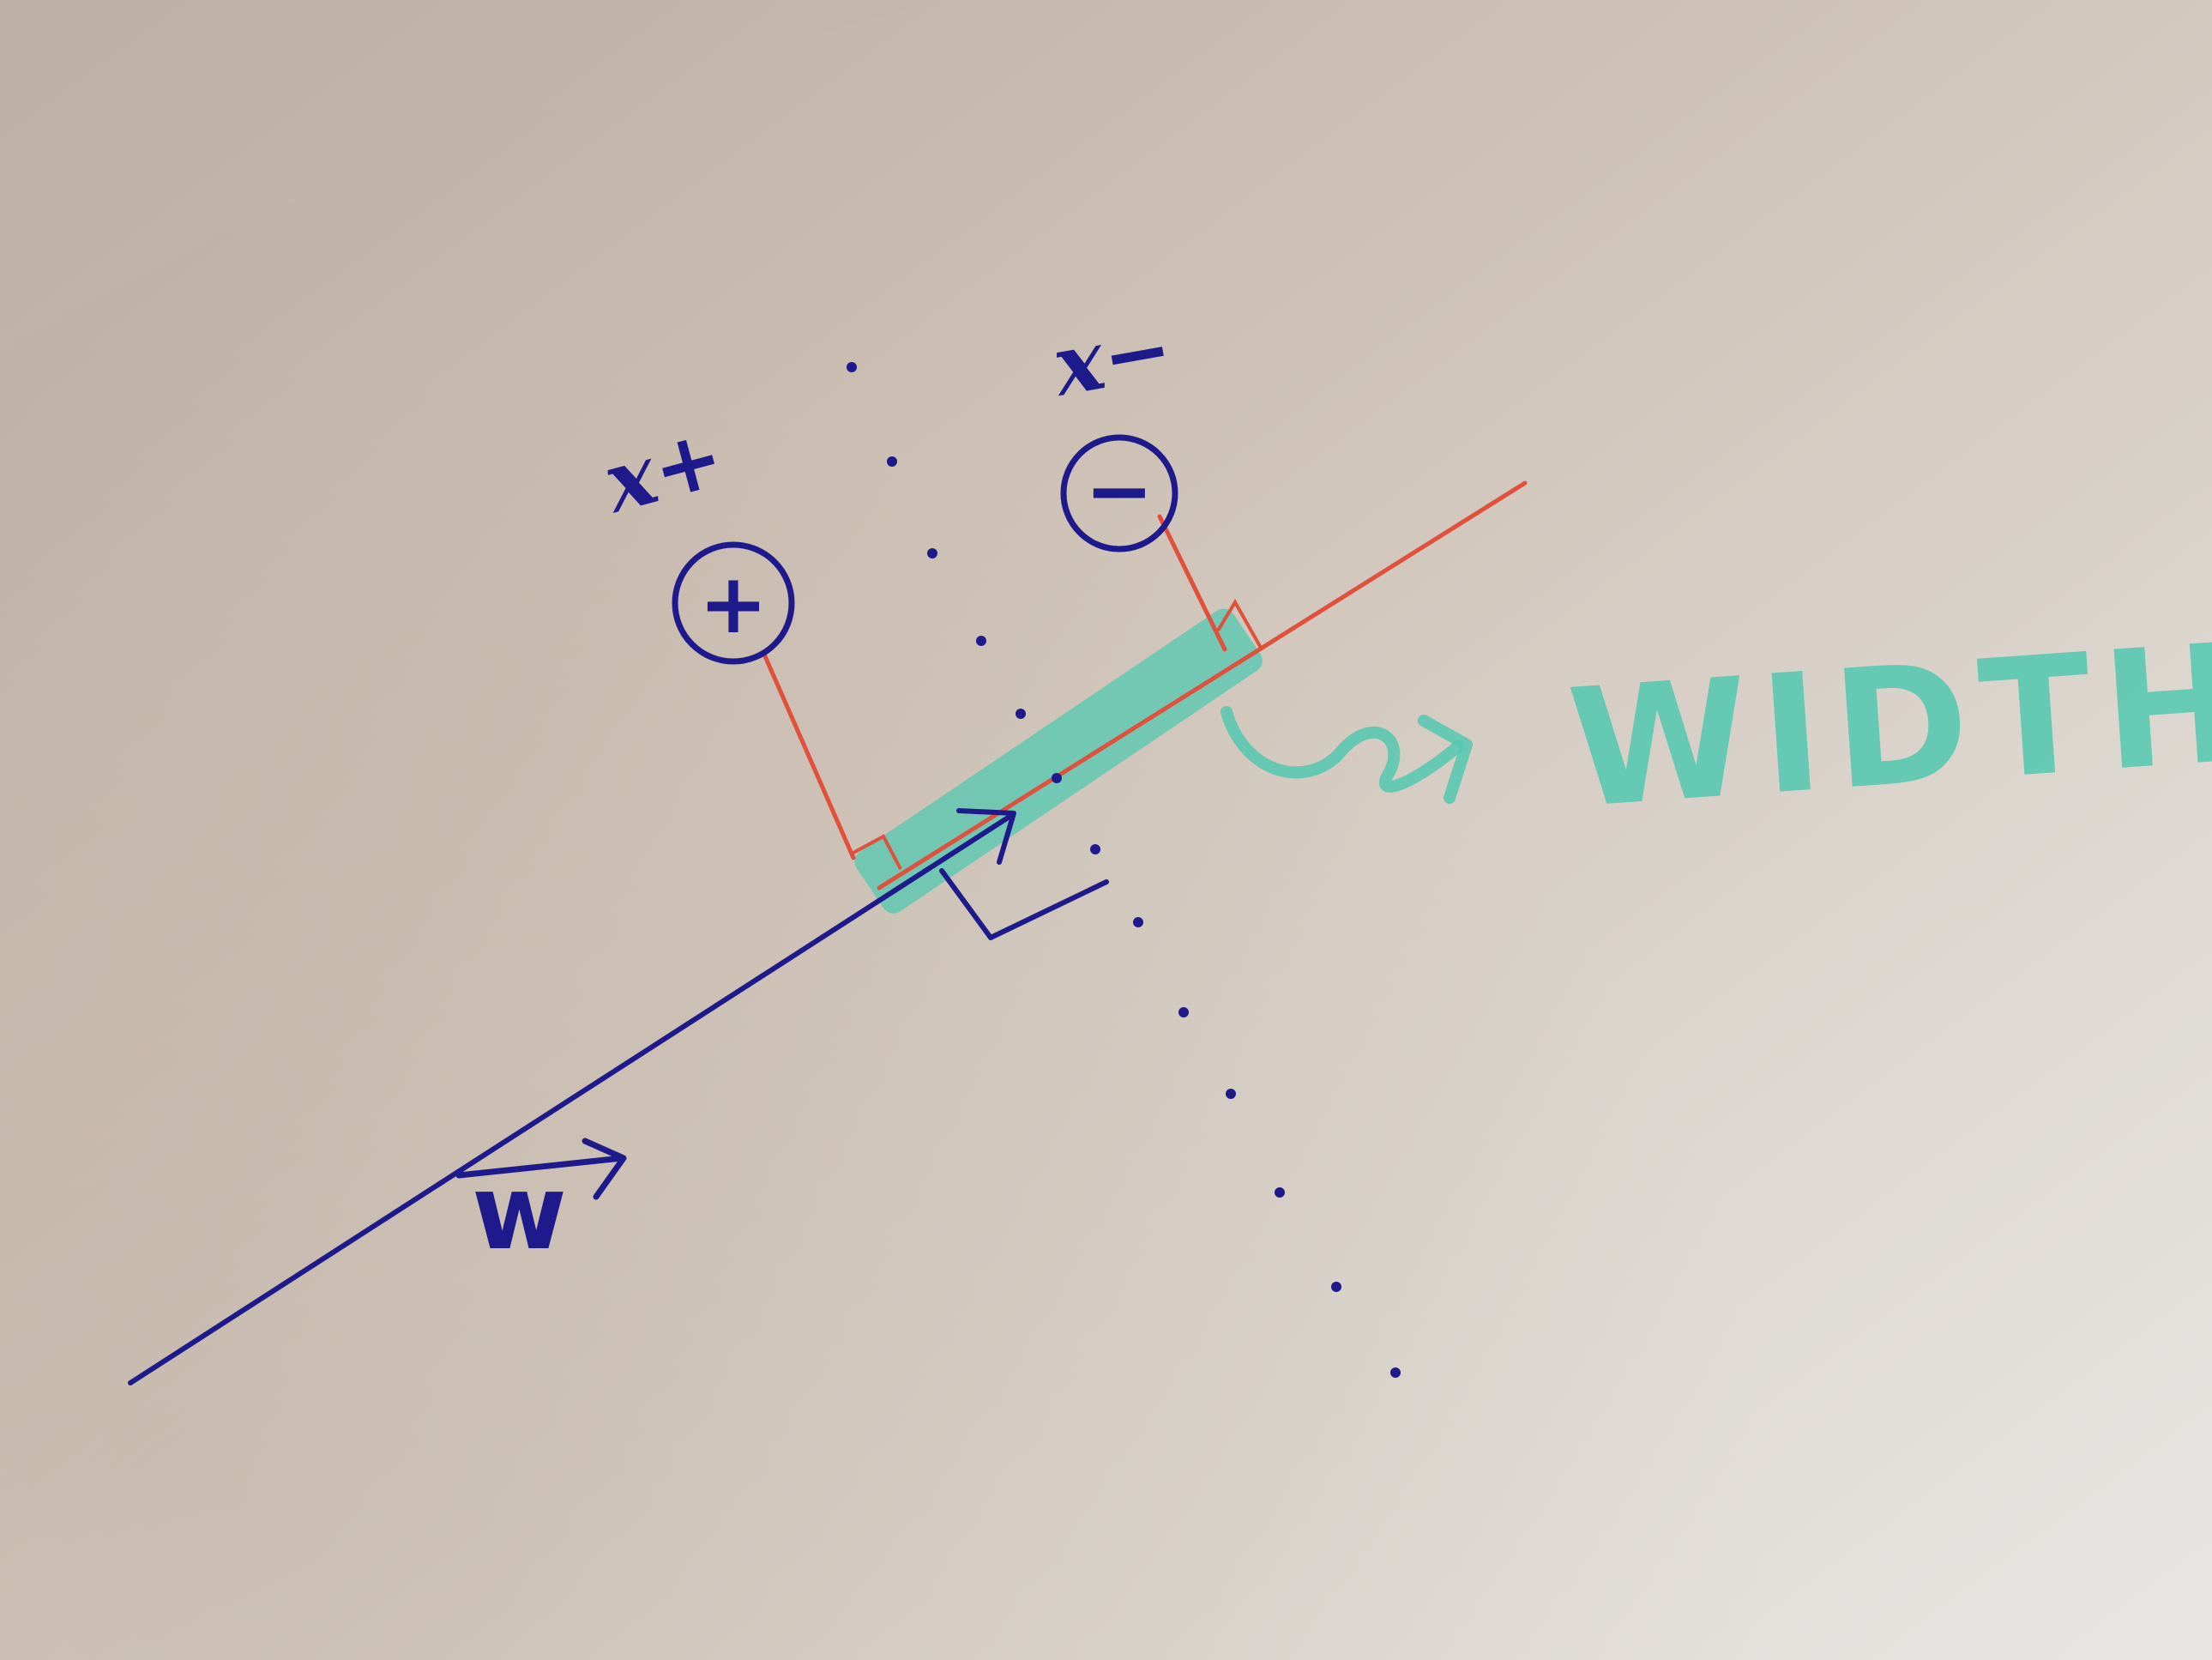 The image size is (2212, 1660). I want to click on paper-edge-shadow, so click(471, 176).